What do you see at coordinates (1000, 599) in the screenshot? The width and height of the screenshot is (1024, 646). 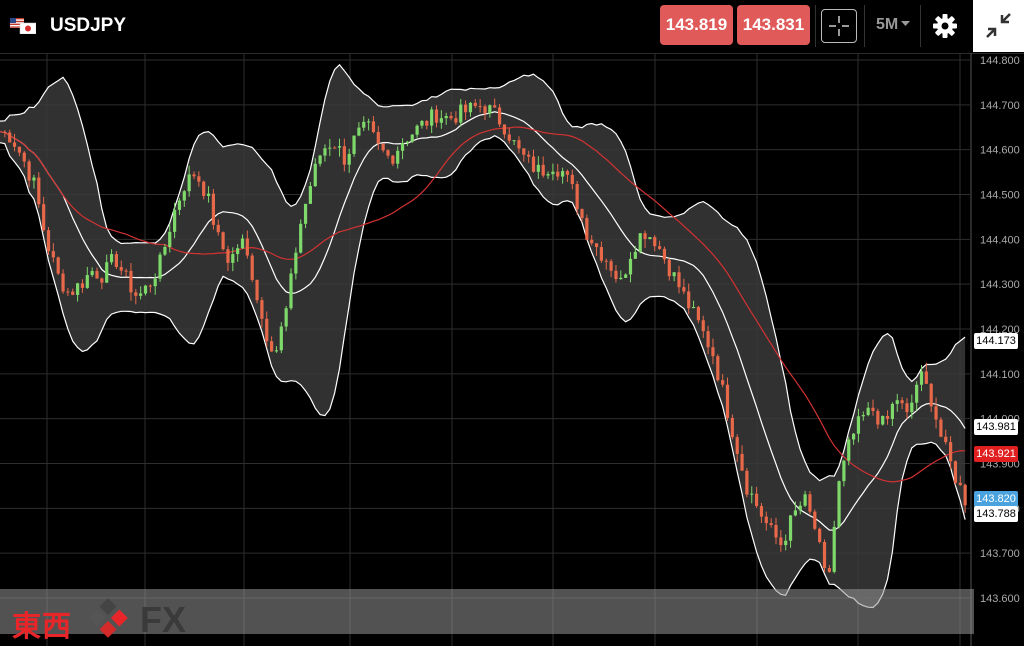 I see `y-tick-label: 143.600` at bounding box center [1000, 599].